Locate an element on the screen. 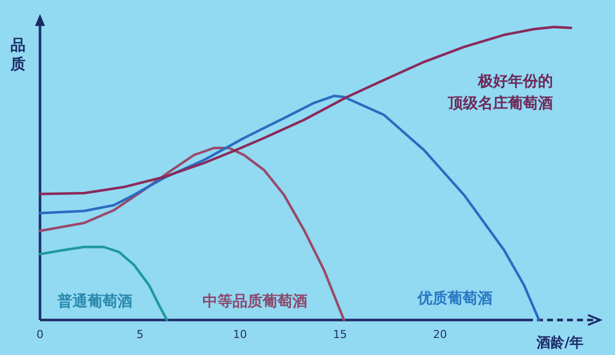  series-label: 普通葡萄酒 is located at coordinates (94, 301).